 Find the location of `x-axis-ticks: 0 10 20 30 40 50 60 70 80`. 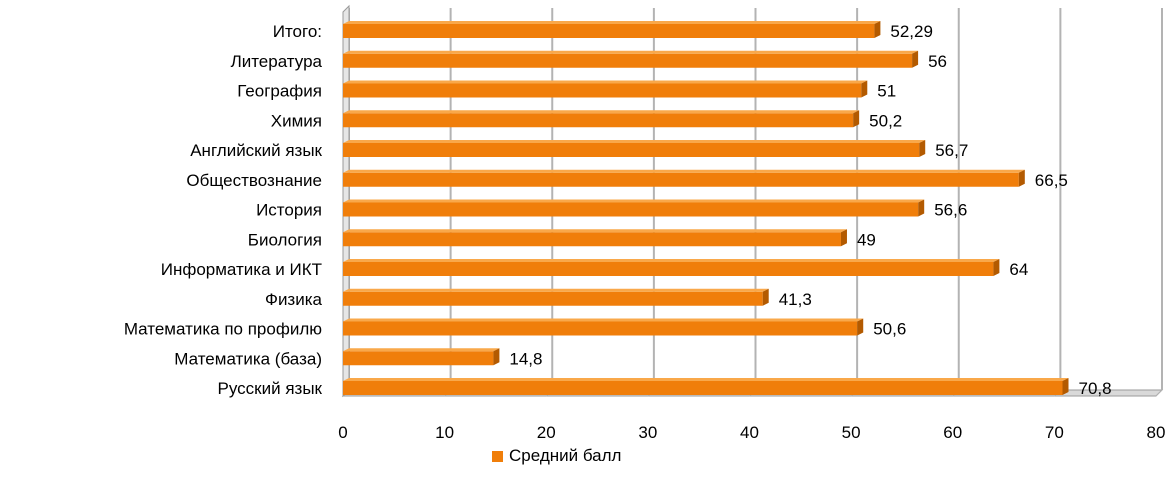

x-axis-ticks: 0 10 20 30 40 50 60 70 80 is located at coordinates (751, 431).